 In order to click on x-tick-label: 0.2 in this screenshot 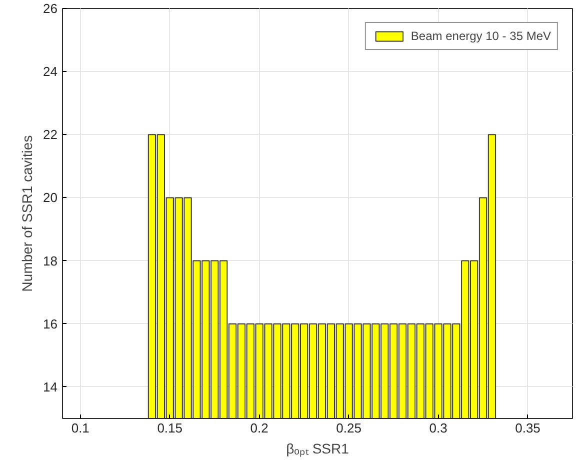, I will do `click(259, 428)`.